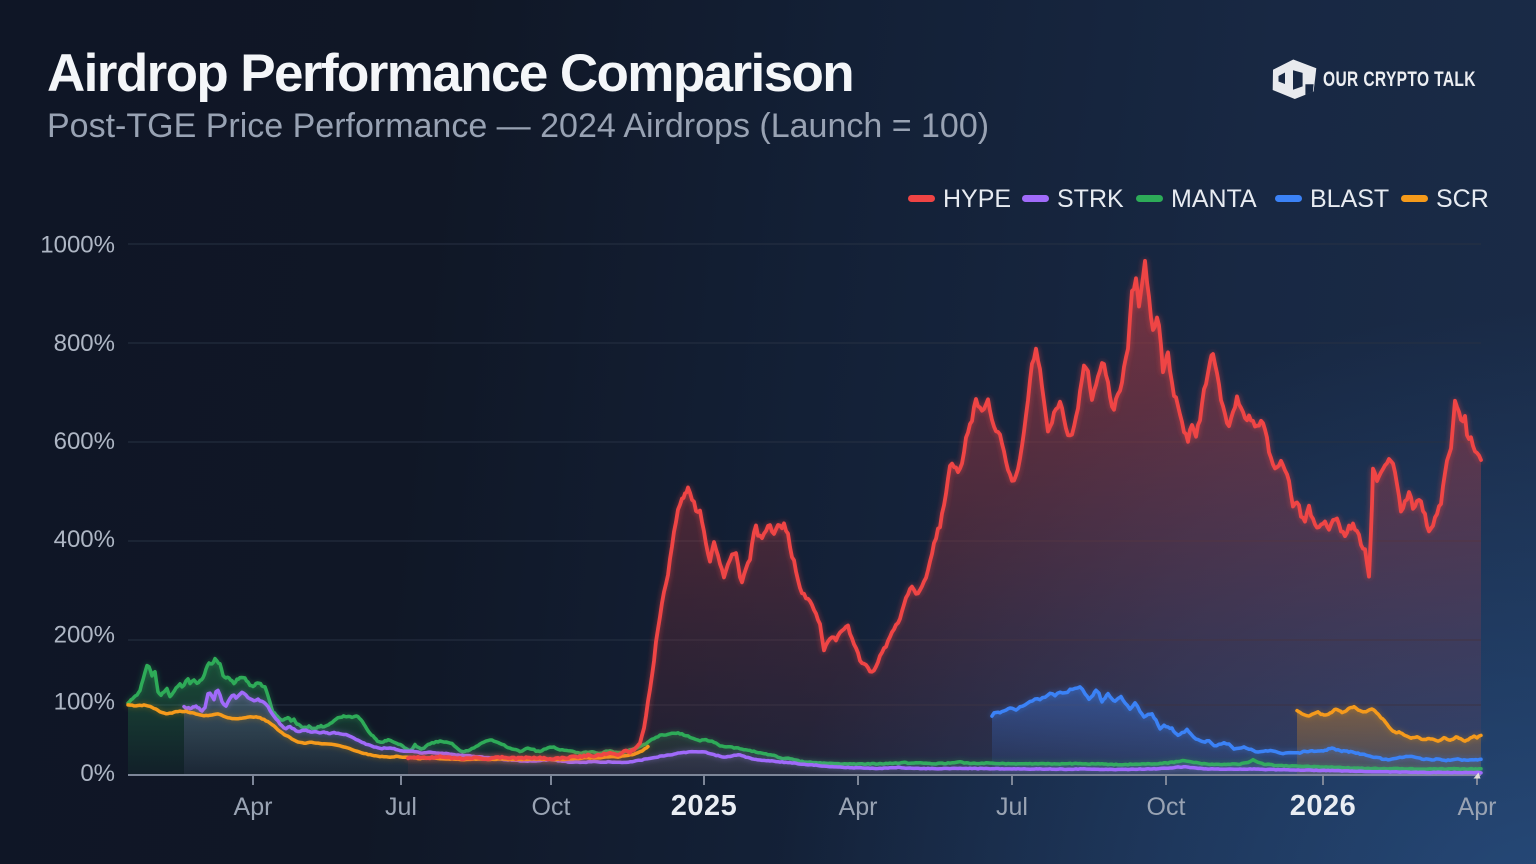 Image resolution: width=1536 pixels, height=864 pixels. What do you see at coordinates (84, 539) in the screenshot?
I see `svg-text: 400%` at bounding box center [84, 539].